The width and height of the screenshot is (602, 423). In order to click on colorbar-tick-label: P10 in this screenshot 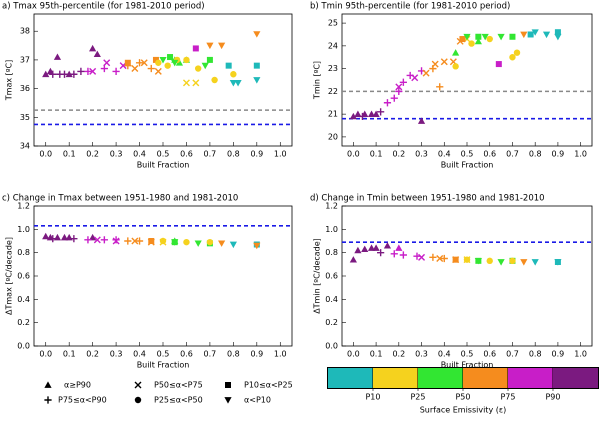, I will do `click(372, 397)`.